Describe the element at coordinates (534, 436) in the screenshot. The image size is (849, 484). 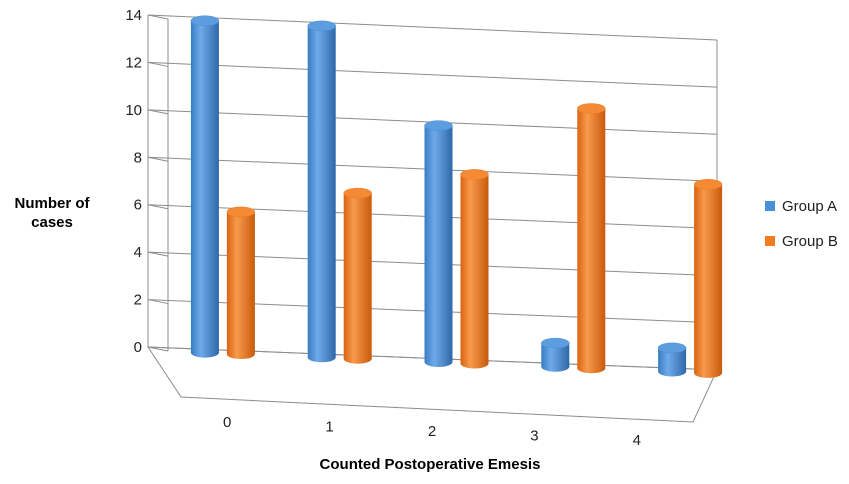
I see `x-tick-label: 3` at that location.